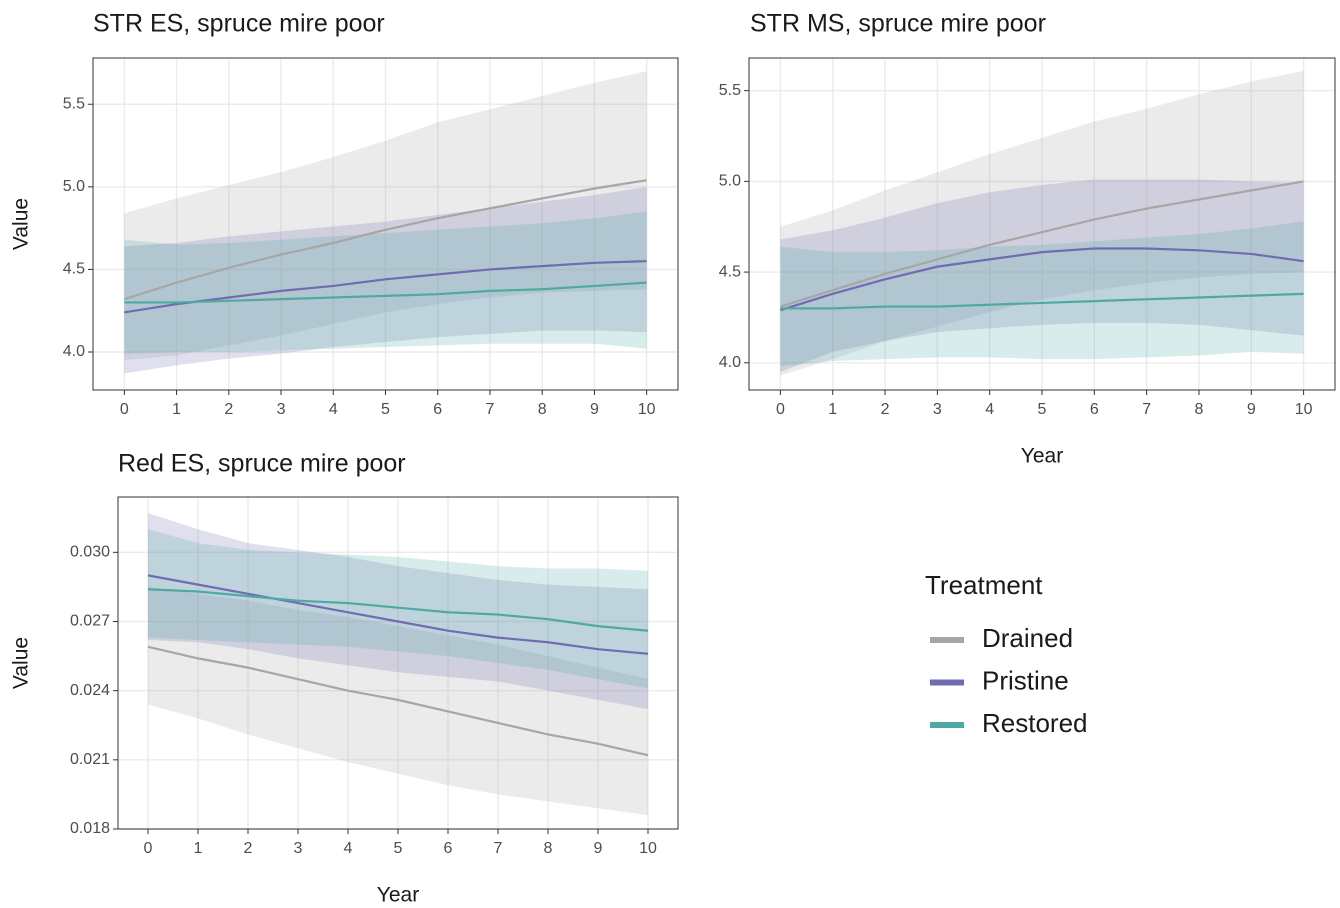 This screenshot has width=1340, height=908. Describe the element at coordinates (239, 24) in the screenshot. I see `chart-title: STR ES, spruce mire poor` at that location.